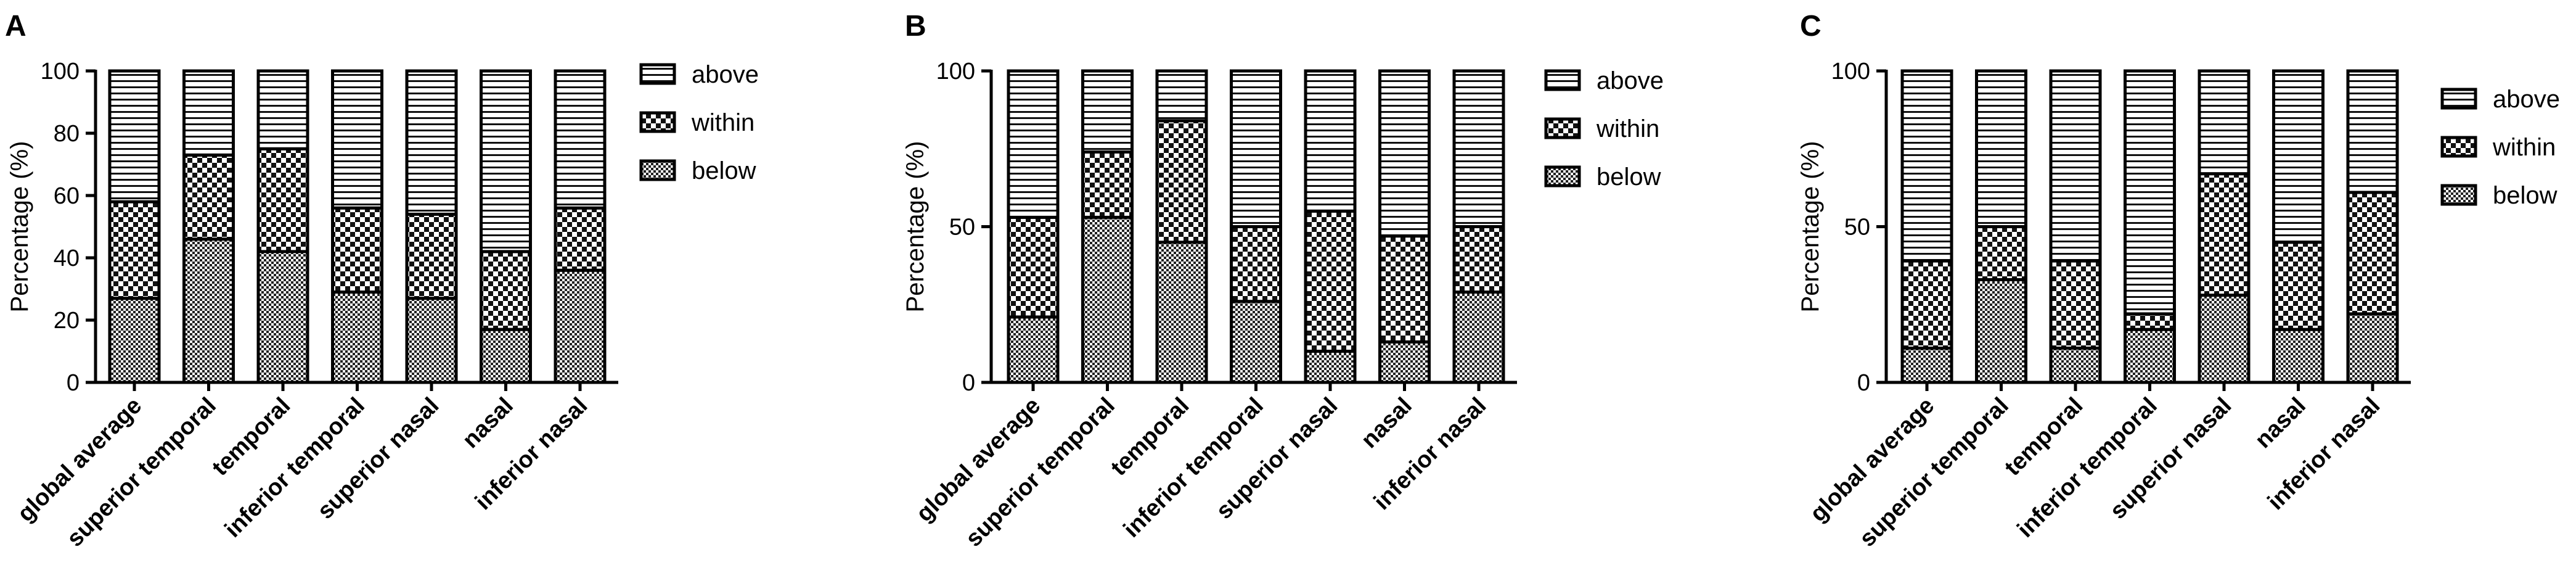  Describe the element at coordinates (67, 196) in the screenshot. I see `y-tick-label: 60` at that location.